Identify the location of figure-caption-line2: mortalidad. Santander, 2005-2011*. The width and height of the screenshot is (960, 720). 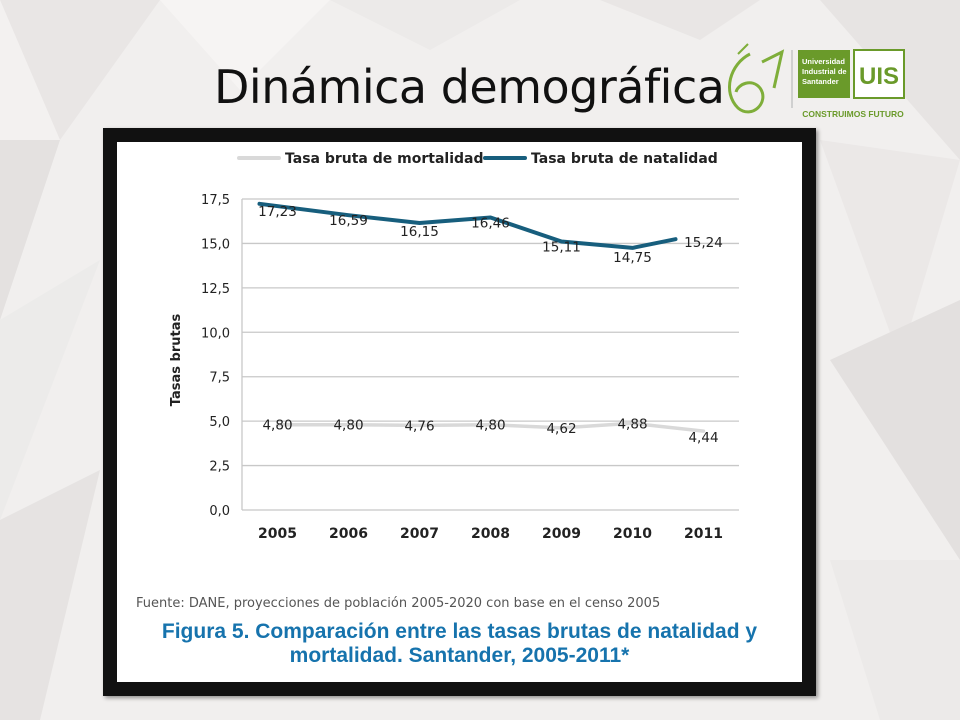
(459, 655).